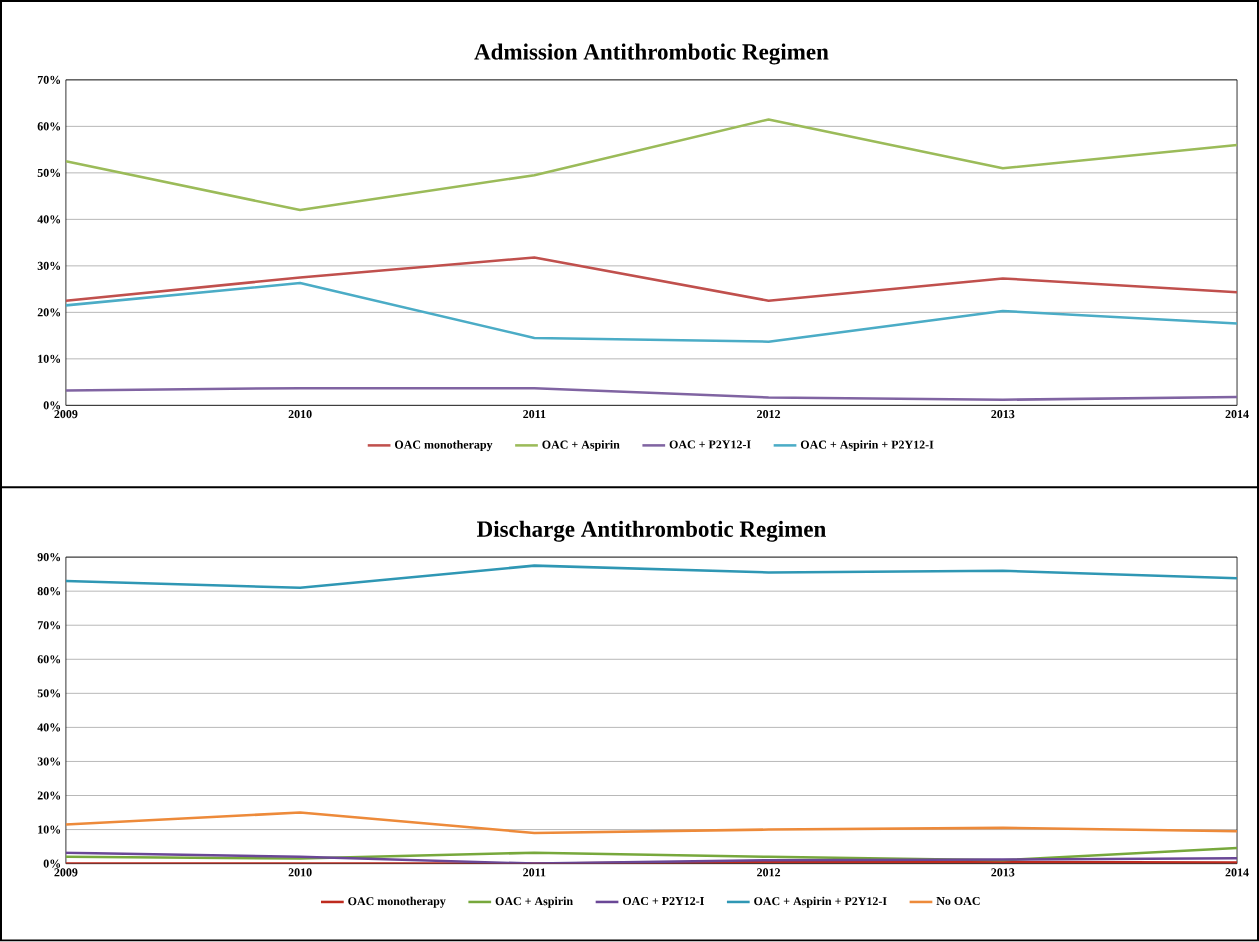 The height and width of the screenshot is (942, 1259). I want to click on chart-title: Discharge Antithrombotic Regimen, so click(651, 531).